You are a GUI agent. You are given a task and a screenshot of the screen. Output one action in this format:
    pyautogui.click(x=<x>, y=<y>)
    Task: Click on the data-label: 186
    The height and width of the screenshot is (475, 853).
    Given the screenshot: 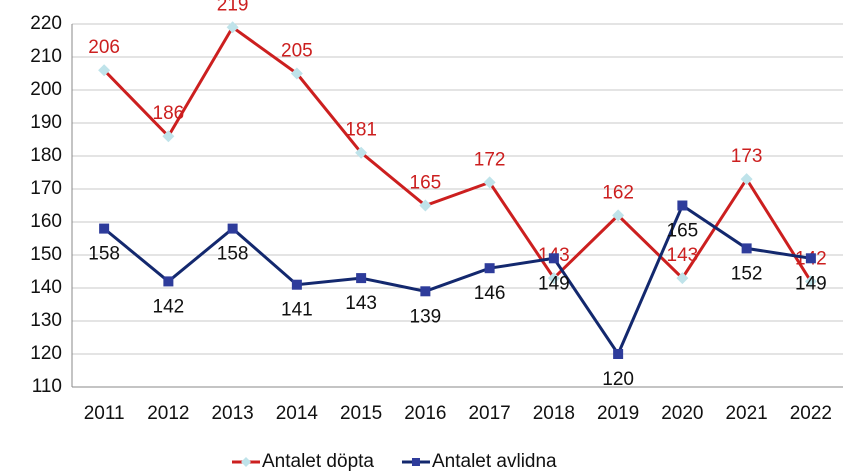 What is the action you would take?
    pyautogui.click(x=169, y=113)
    